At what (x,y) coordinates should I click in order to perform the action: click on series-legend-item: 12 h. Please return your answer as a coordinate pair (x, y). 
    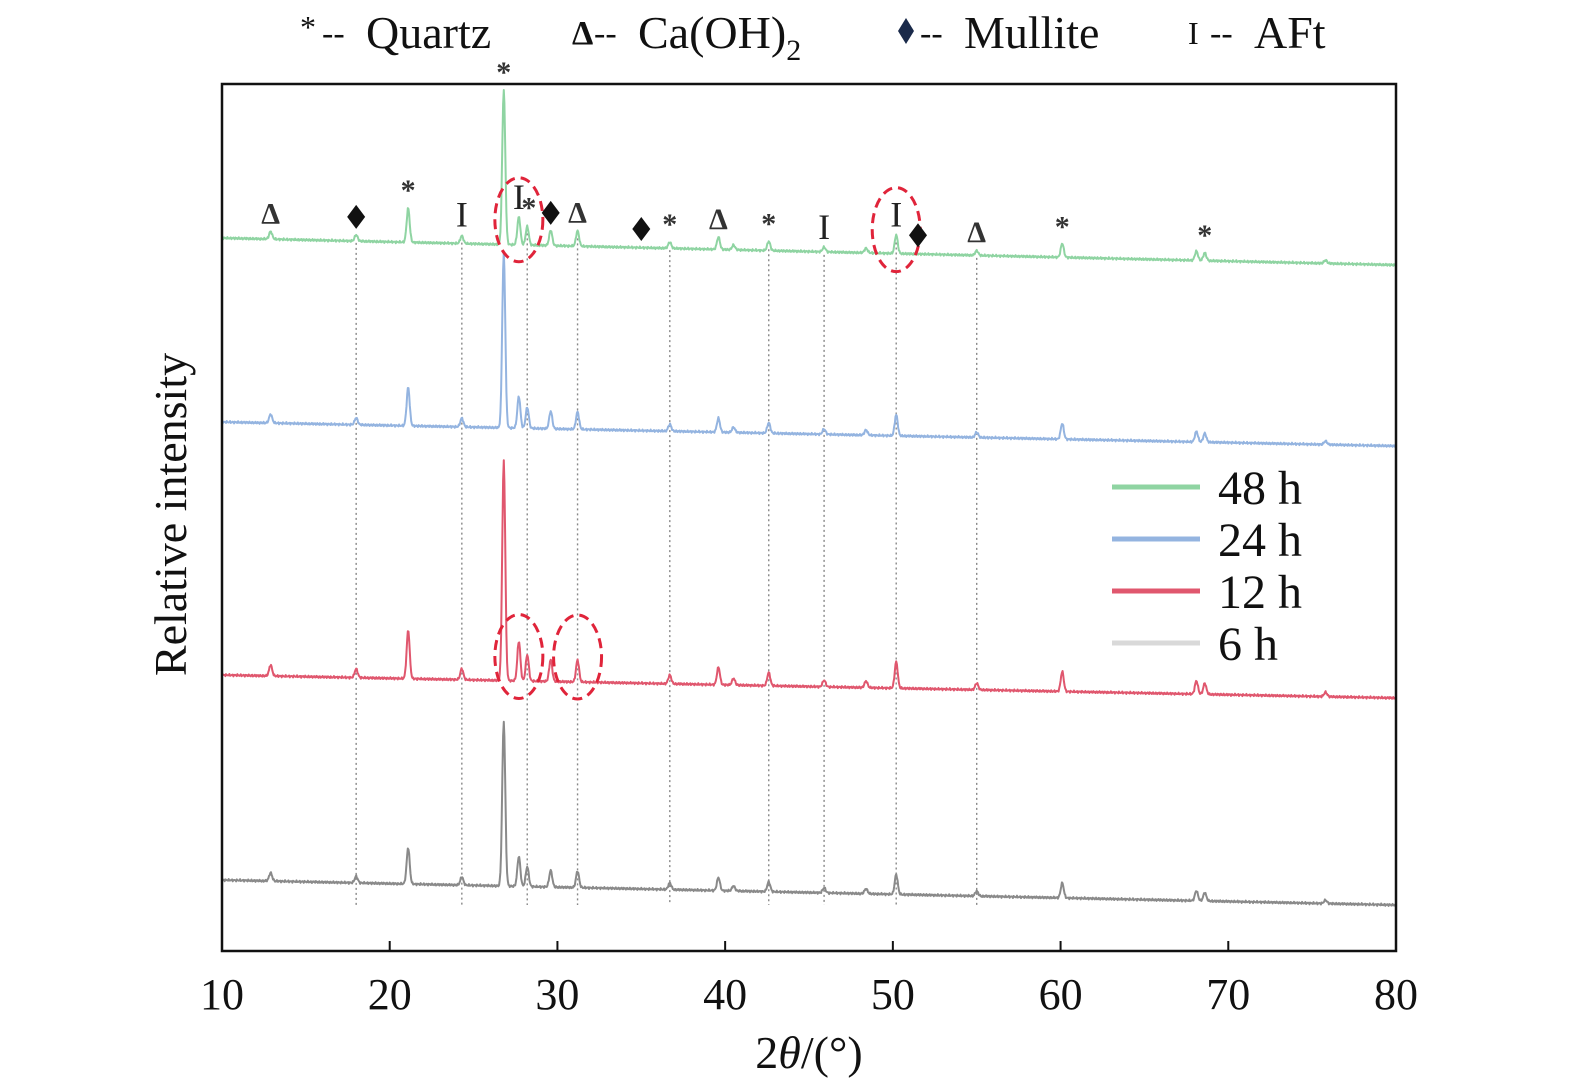
    Looking at the image, I should click on (1207, 592).